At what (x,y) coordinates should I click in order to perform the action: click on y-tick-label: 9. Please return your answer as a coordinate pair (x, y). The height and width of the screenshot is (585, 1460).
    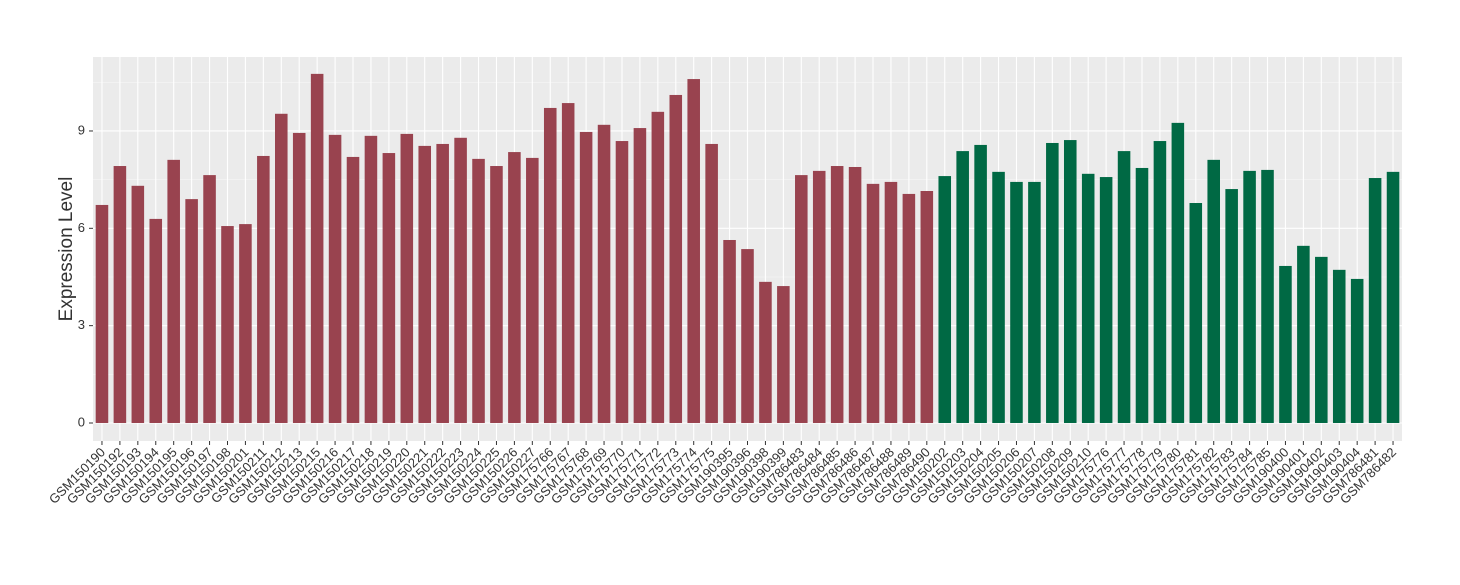
    Looking at the image, I should click on (81, 129).